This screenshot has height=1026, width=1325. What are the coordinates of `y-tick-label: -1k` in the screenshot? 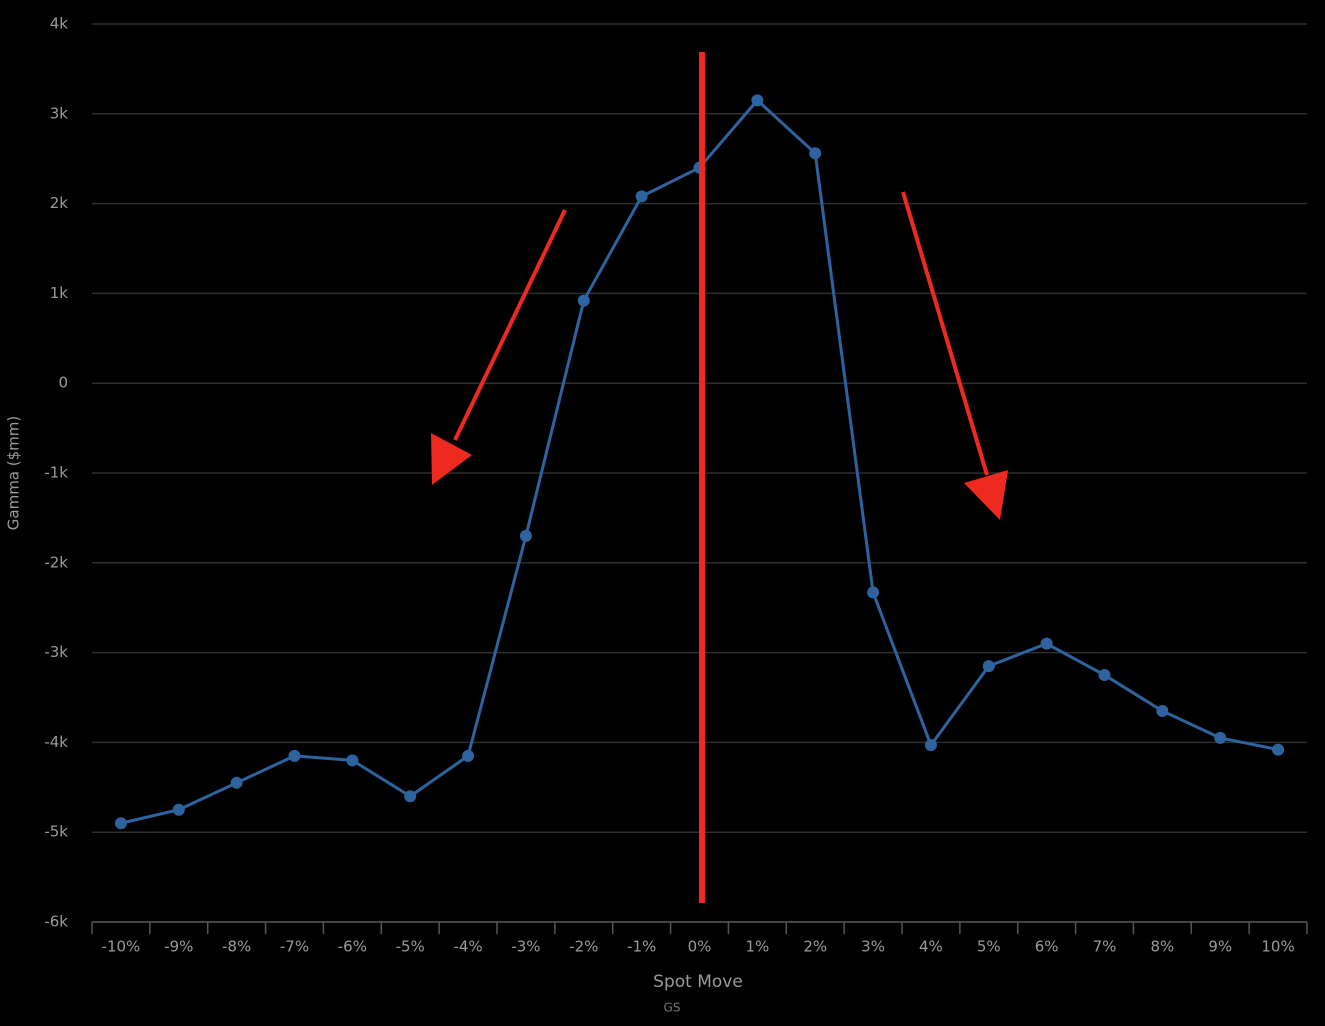 It's located at (56, 473).